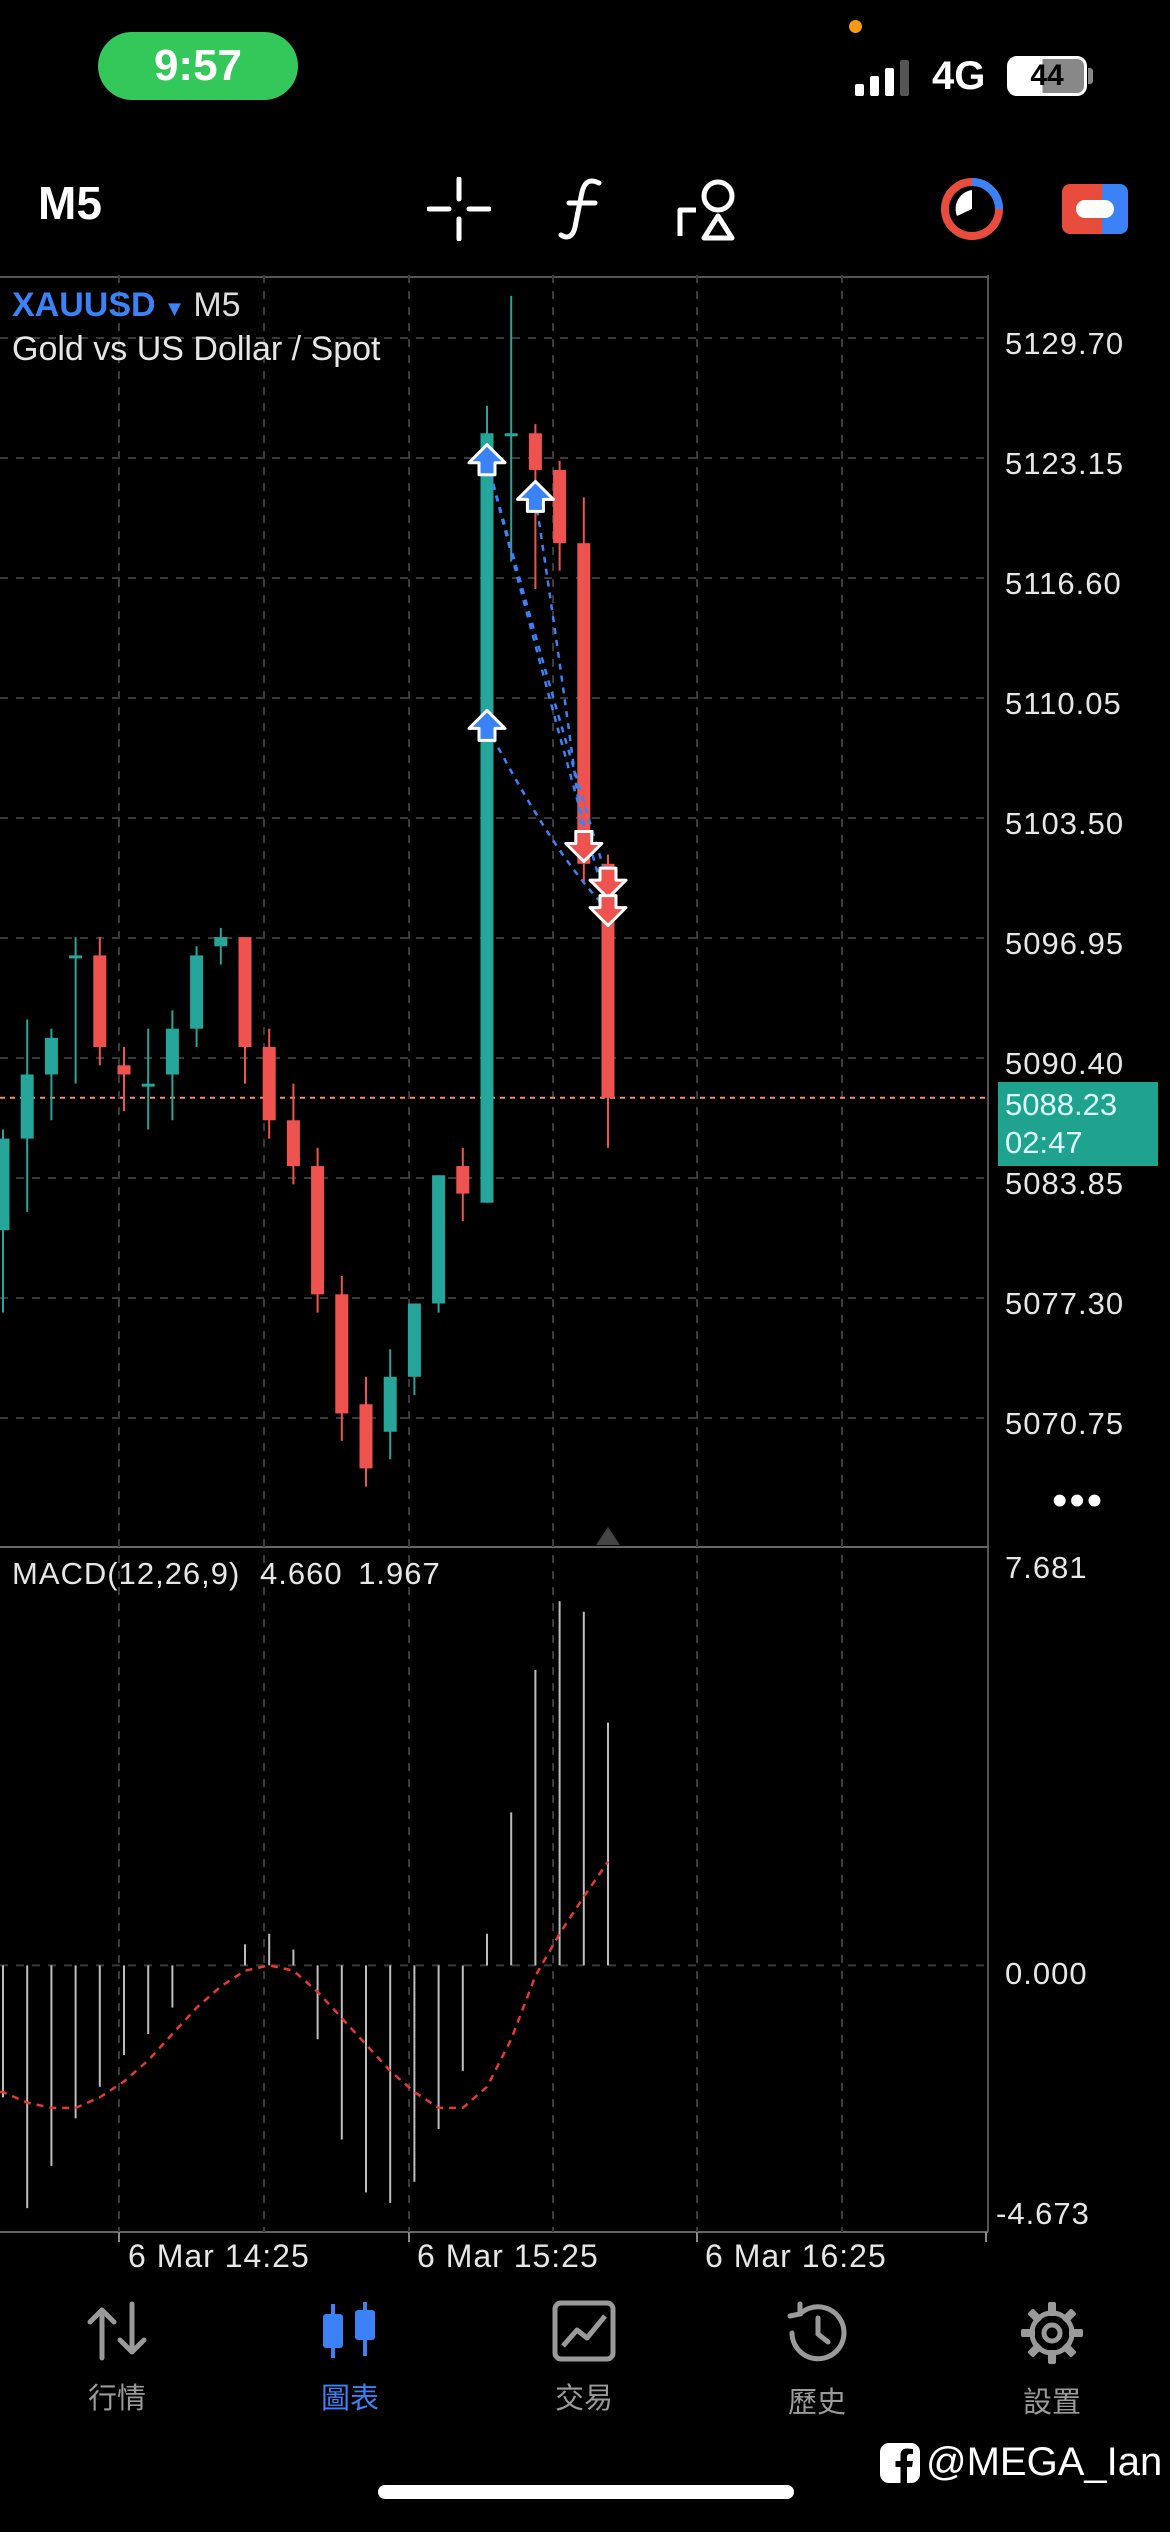 Image resolution: width=1170 pixels, height=2532 pixels. I want to click on signal-icon, so click(882, 78).